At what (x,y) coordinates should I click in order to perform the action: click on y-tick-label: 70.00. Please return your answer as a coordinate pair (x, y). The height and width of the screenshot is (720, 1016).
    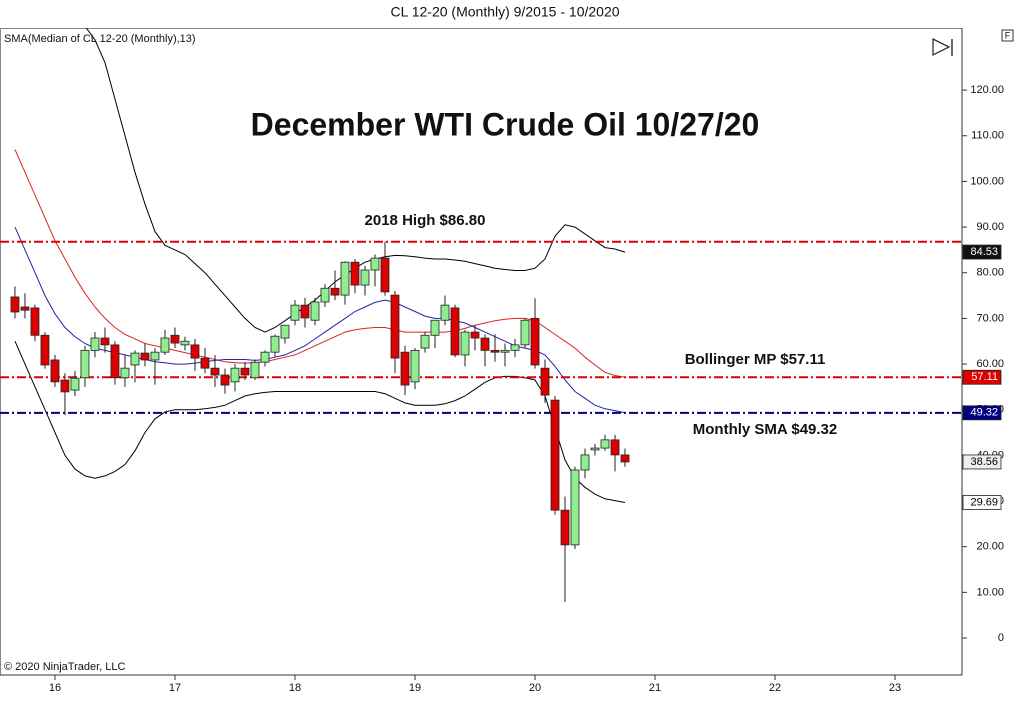
    Looking at the image, I should click on (990, 318).